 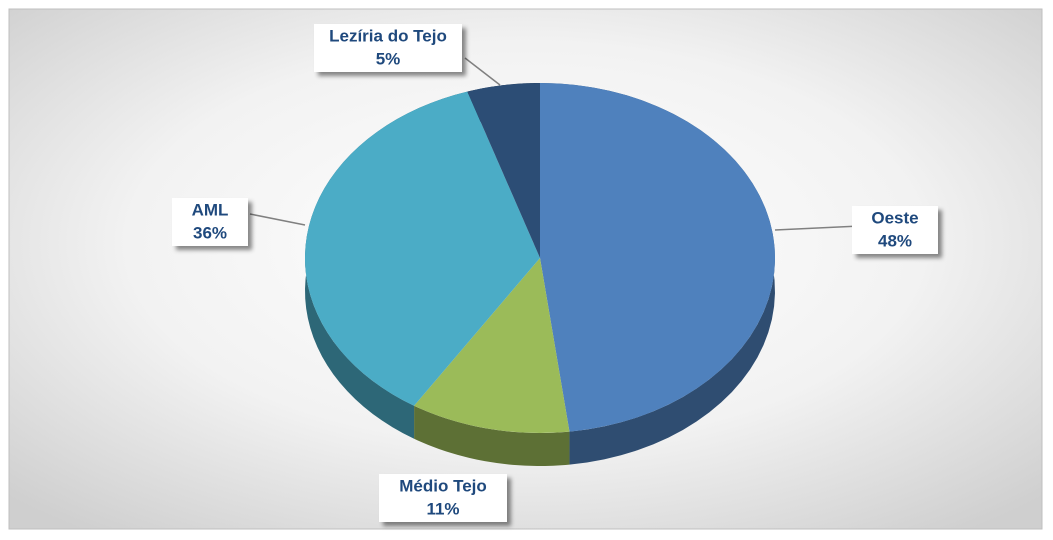 I want to click on value-label: 11%, so click(x=442, y=508).